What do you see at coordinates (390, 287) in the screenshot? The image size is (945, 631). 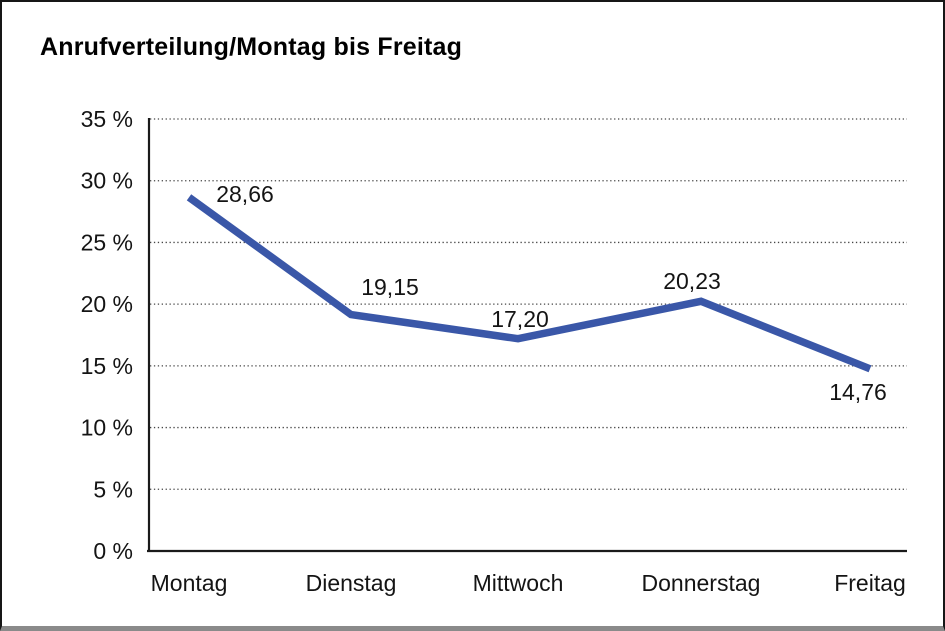 I see `data-point-label: 19,15` at bounding box center [390, 287].